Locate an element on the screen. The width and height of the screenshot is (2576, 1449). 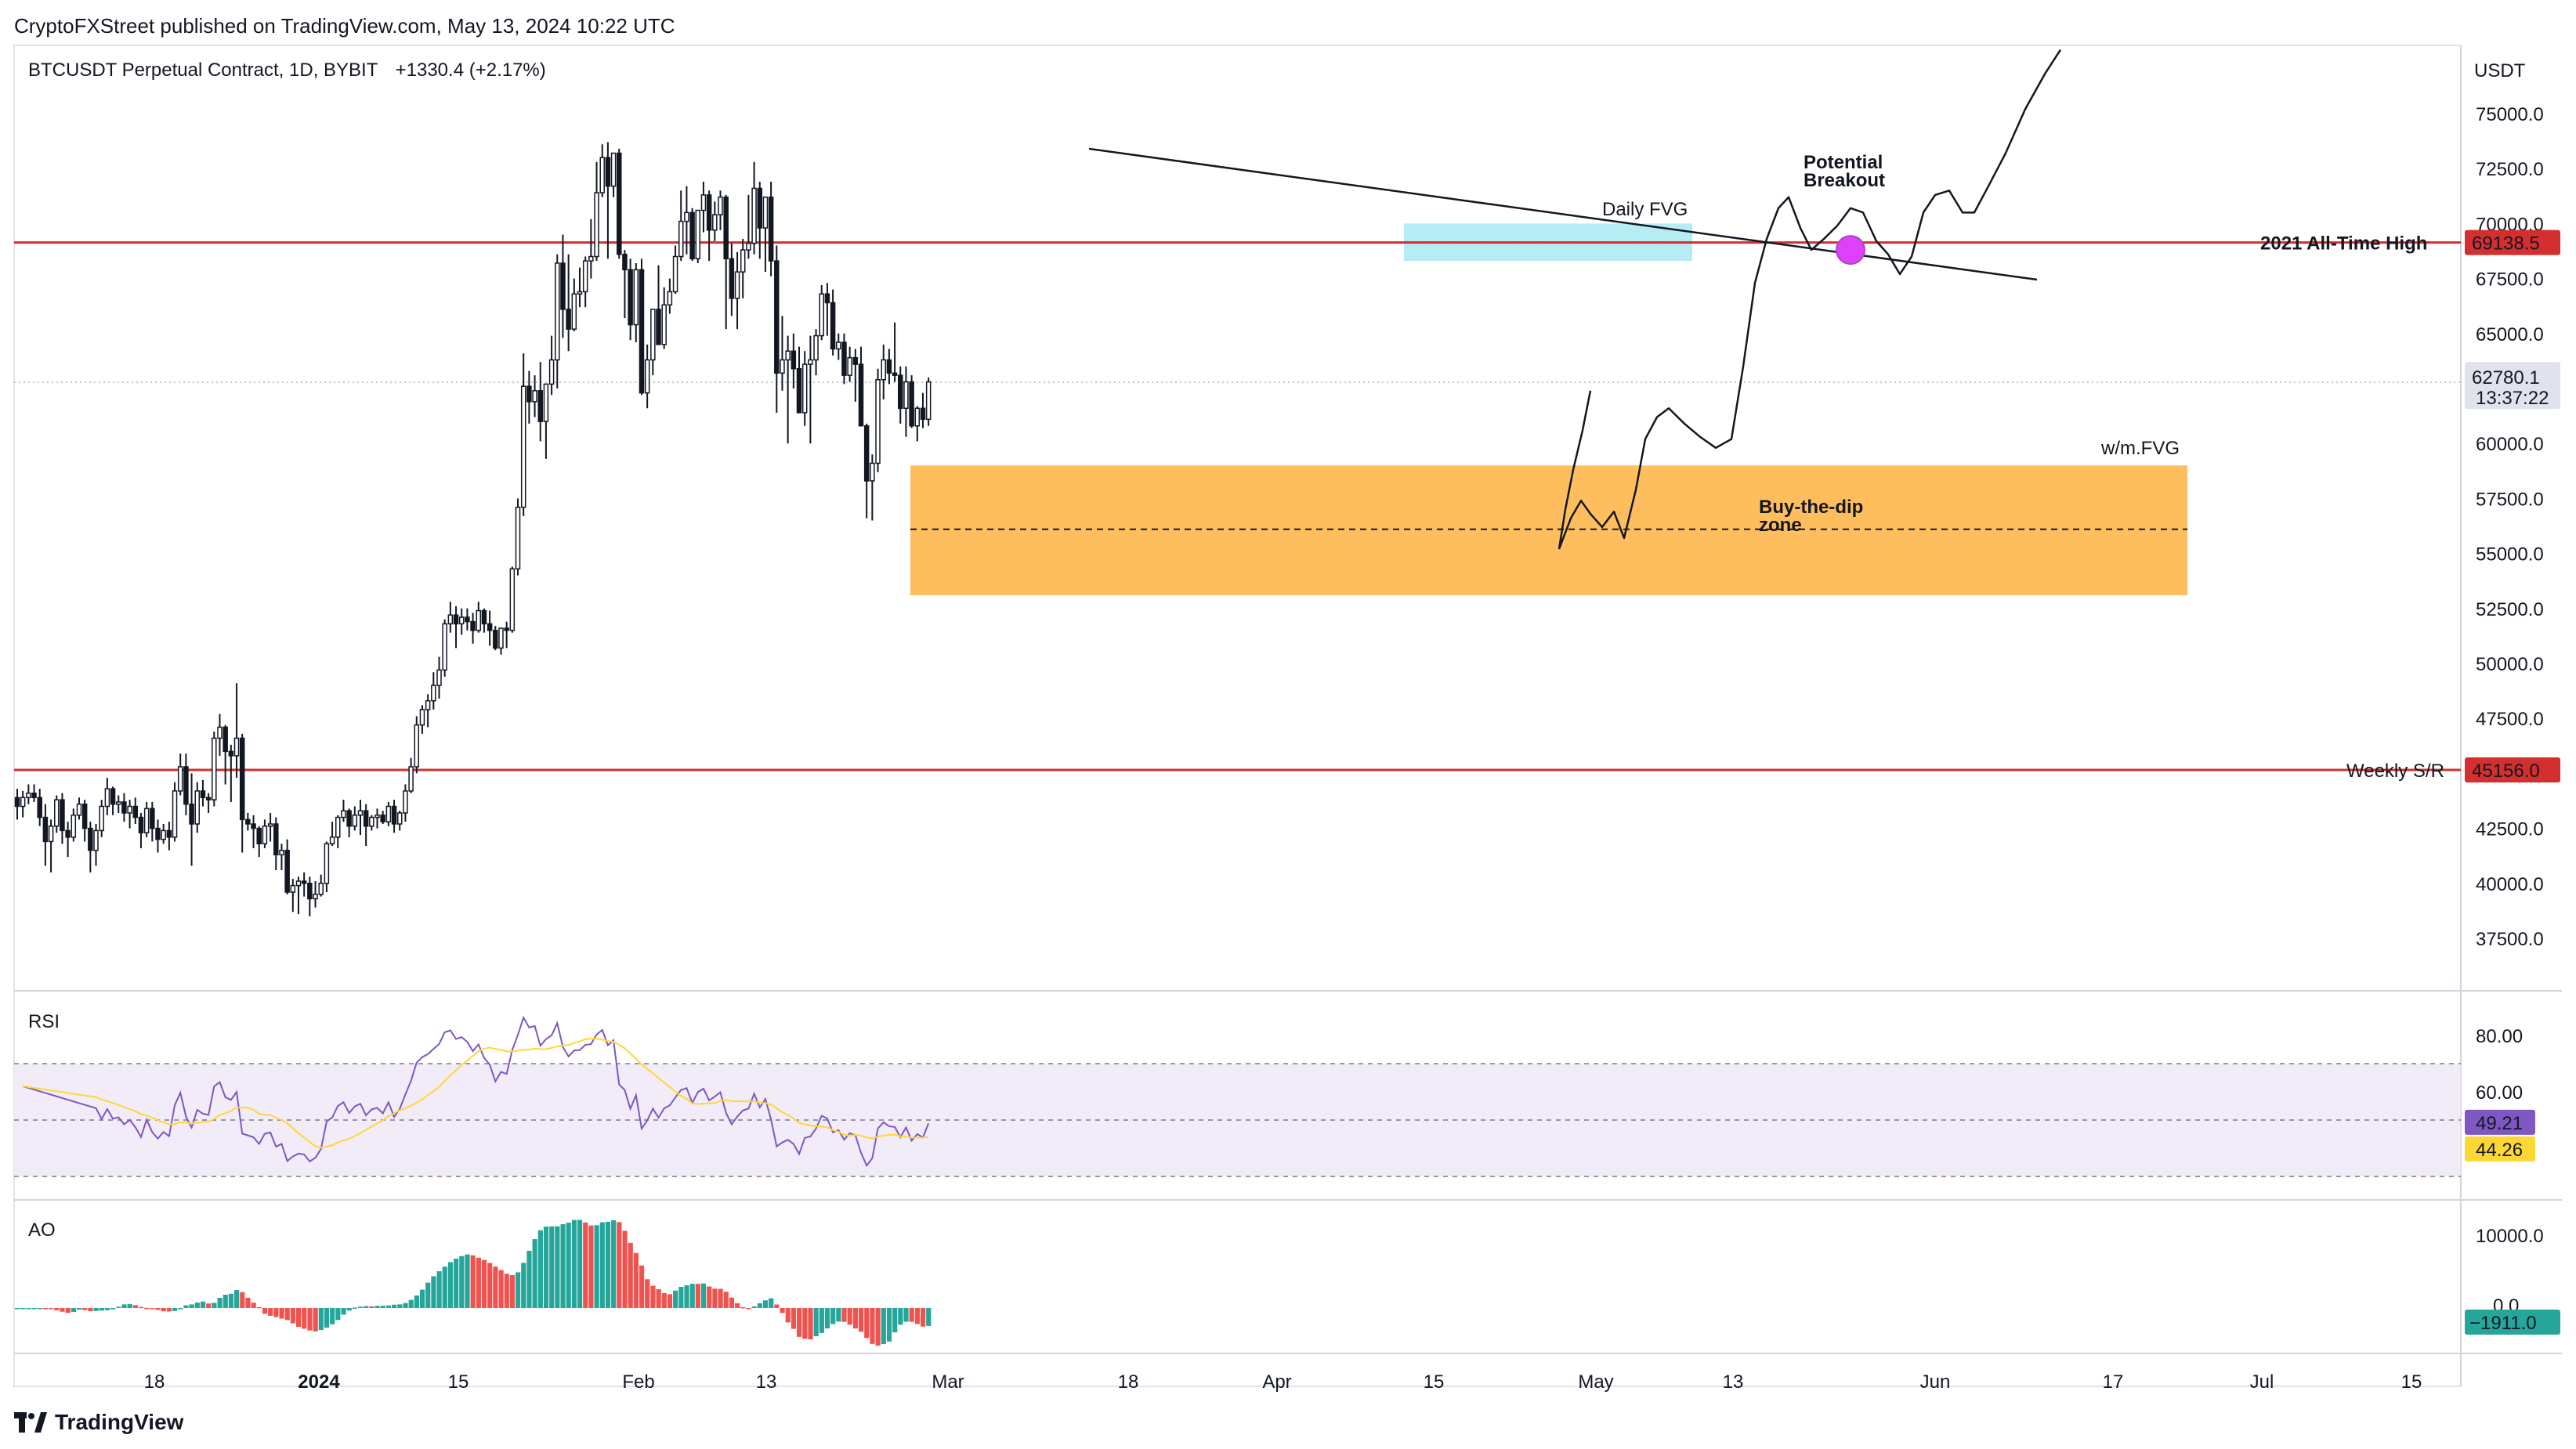
price-tick: 50000.0 is located at coordinates (2510, 664).